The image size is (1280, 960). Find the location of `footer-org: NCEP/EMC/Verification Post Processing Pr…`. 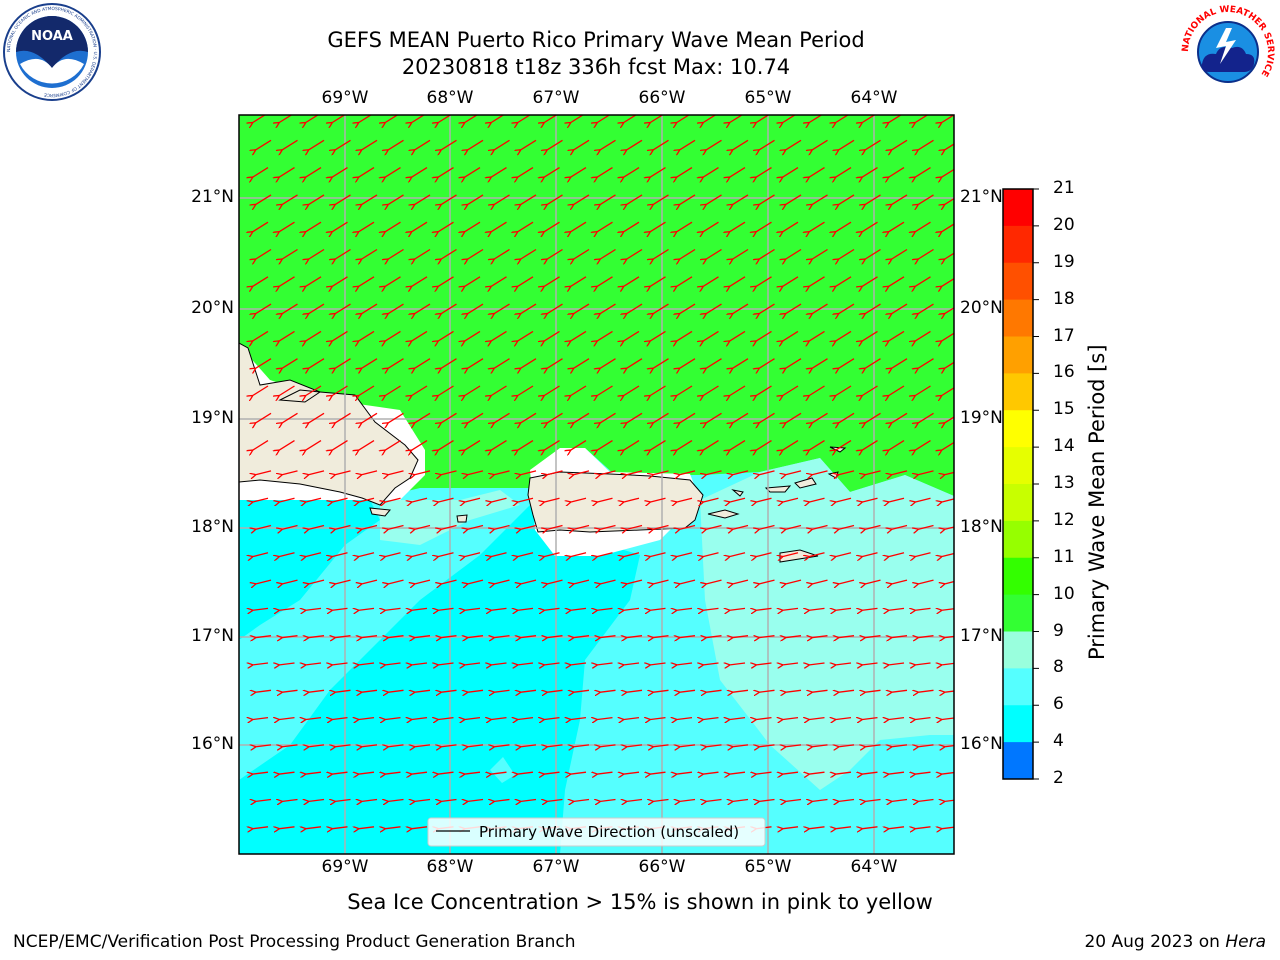

footer-org: NCEP/EMC/Verification Post Processing Pr… is located at coordinates (294, 942).